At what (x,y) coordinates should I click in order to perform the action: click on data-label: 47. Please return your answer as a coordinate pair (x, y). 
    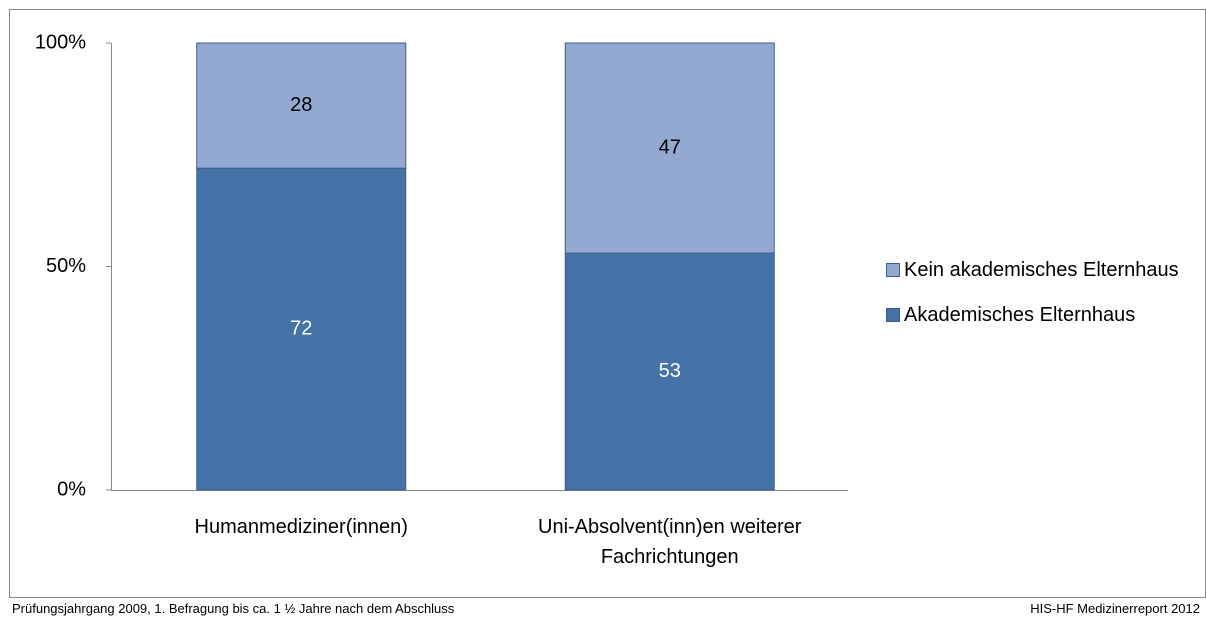
    Looking at the image, I should click on (670, 147).